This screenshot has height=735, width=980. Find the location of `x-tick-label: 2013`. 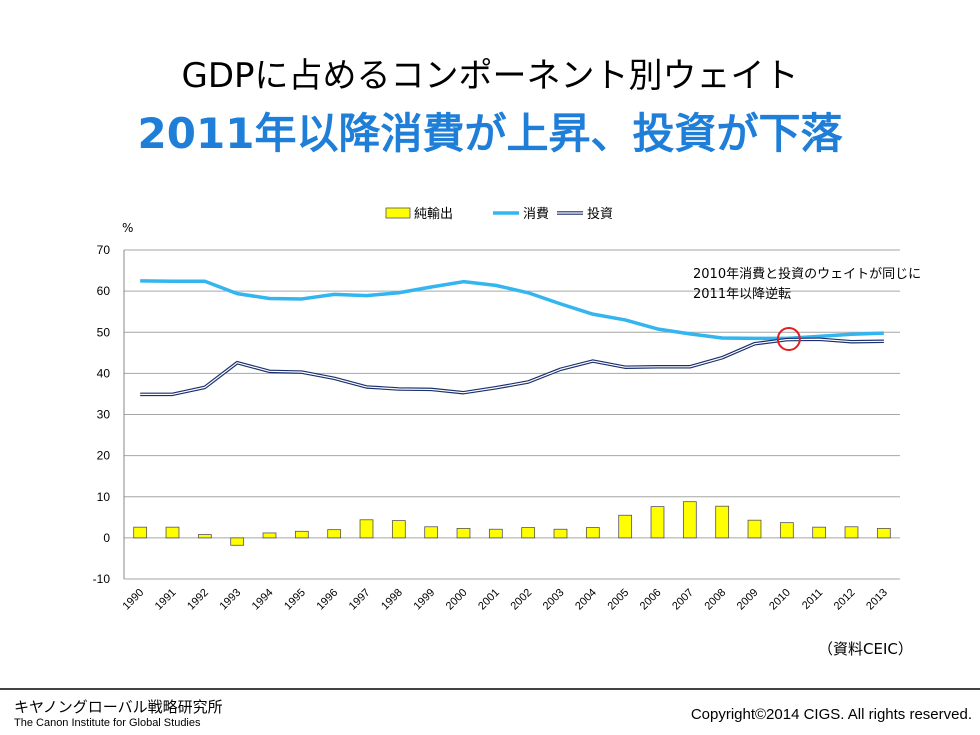

x-tick-label: 2013 is located at coordinates (877, 600).